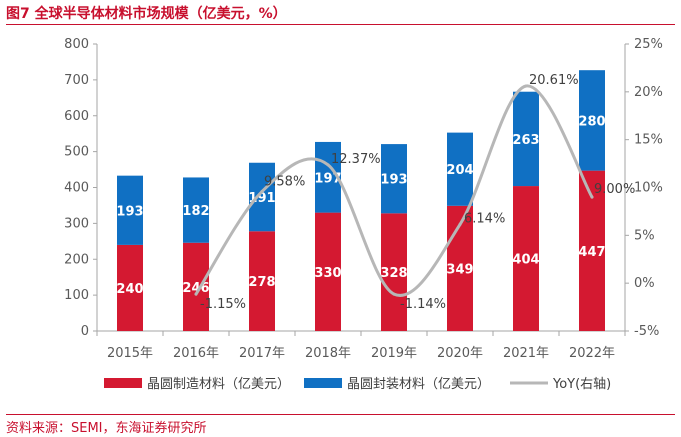 This screenshot has height=437, width=681. What do you see at coordinates (646, 331) in the screenshot?
I see `y2-tick-label: -5%` at bounding box center [646, 331].